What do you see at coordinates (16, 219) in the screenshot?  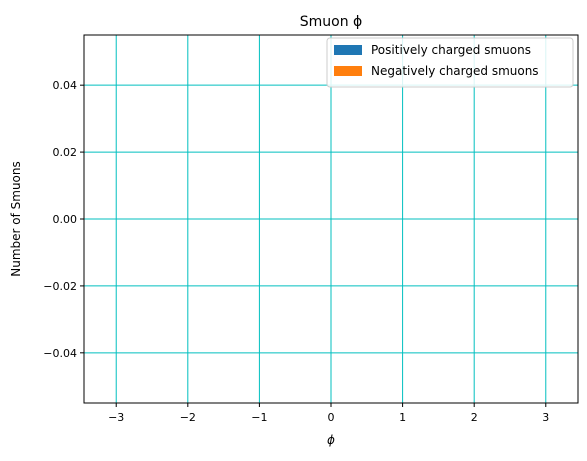 I see `y-axis-label: Number of Smuons` at bounding box center [16, 219].